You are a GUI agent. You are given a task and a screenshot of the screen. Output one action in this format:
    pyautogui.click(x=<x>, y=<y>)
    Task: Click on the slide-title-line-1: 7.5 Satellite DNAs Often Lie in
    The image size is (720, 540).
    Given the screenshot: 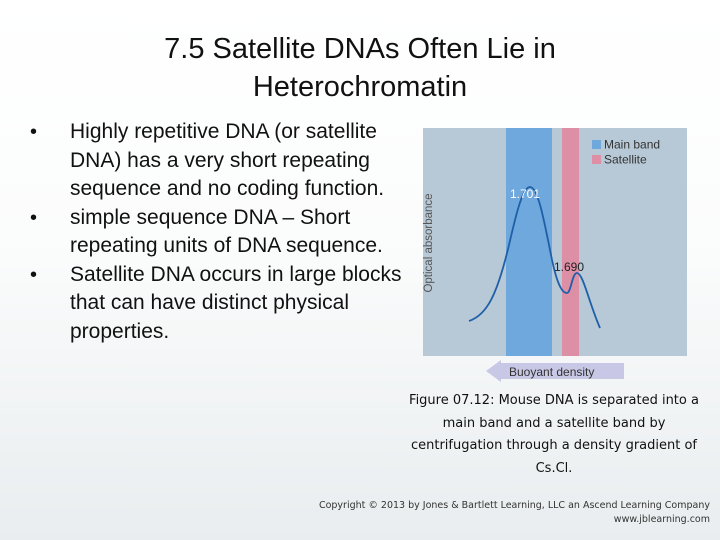 What is the action you would take?
    pyautogui.click(x=360, y=49)
    